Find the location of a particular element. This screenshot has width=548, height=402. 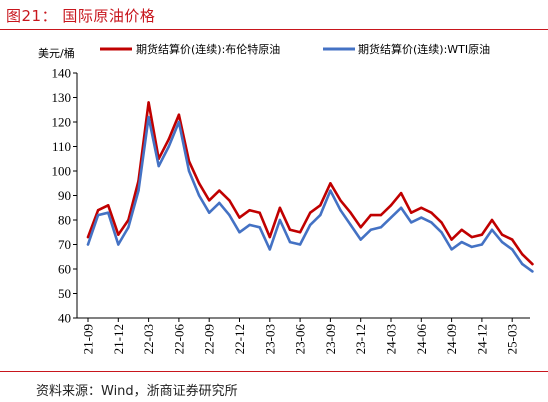

y-tick-label: 130 is located at coordinates (62, 97).